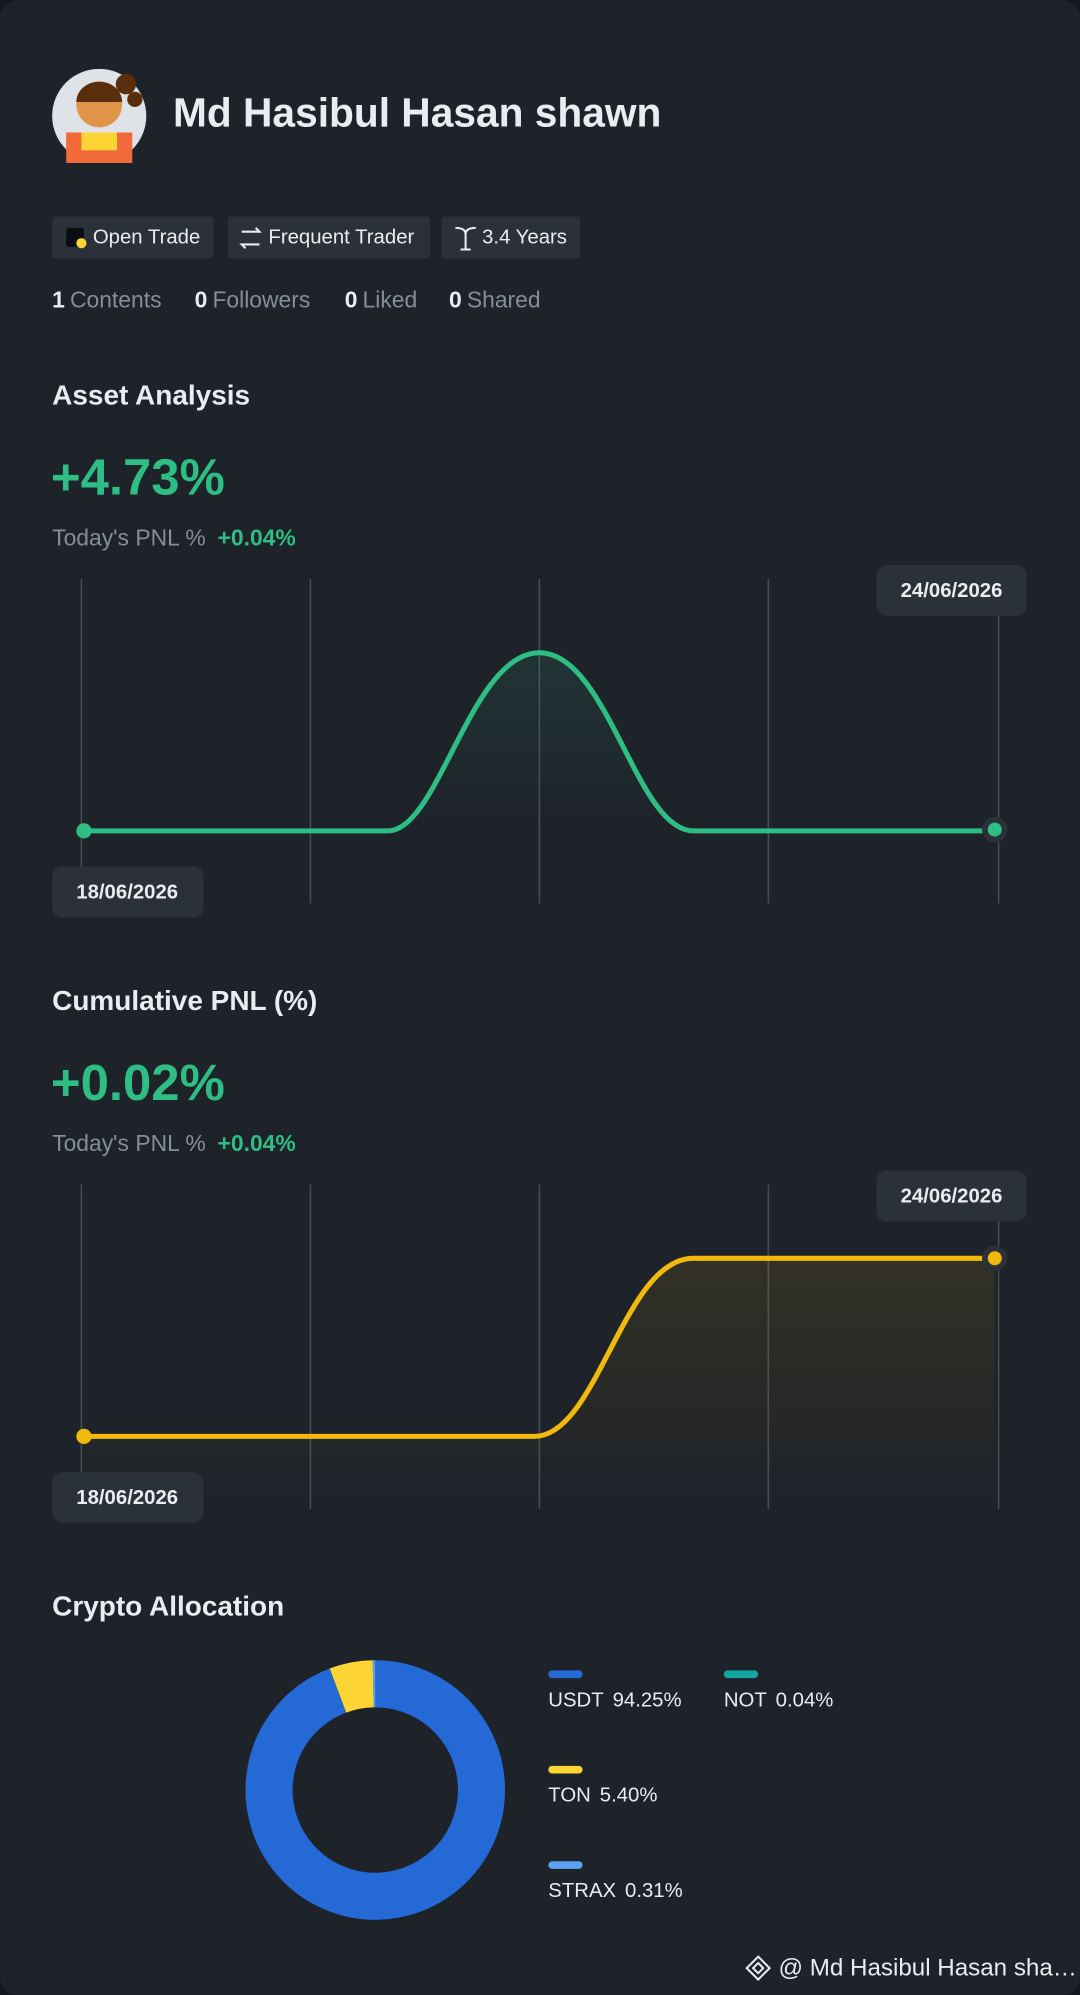  I want to click on legend-name: TON, so click(569, 1796).